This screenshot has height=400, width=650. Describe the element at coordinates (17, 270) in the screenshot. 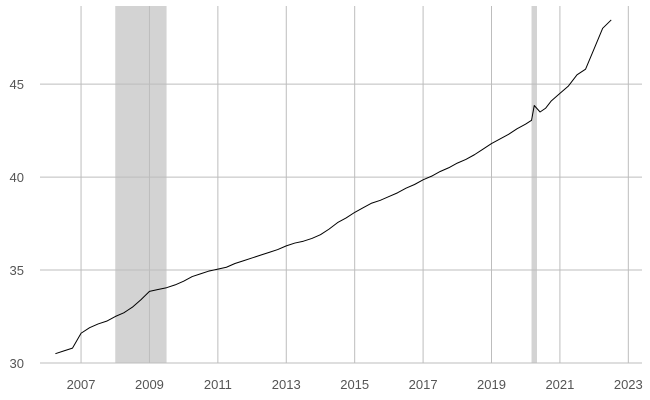

I see `y-tick-label-35: 35` at that location.